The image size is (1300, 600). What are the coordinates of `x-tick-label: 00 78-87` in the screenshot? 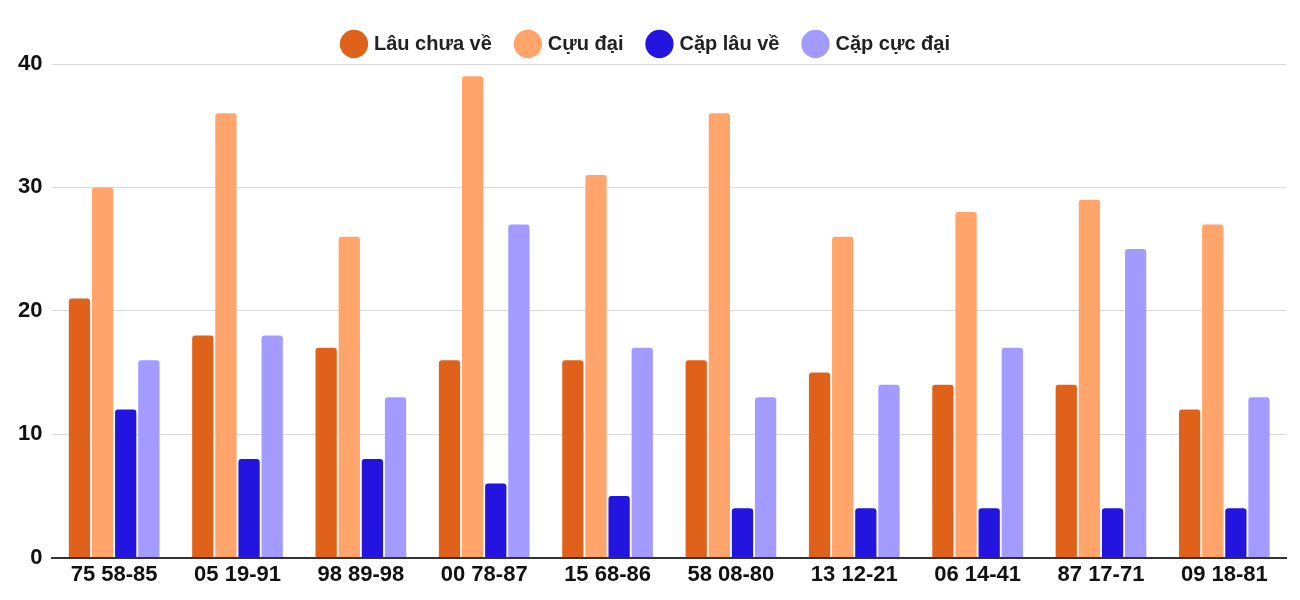 It's located at (484, 573).